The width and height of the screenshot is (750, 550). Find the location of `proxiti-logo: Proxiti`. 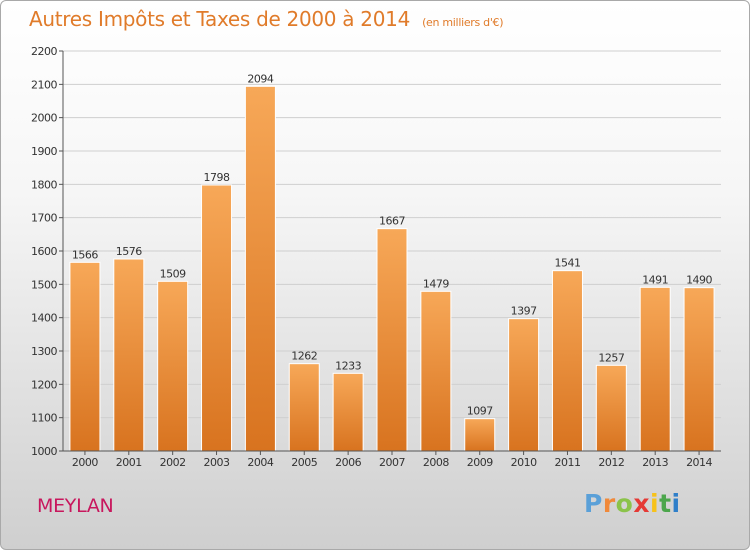

proxiti-logo: Proxiti is located at coordinates (632, 503).